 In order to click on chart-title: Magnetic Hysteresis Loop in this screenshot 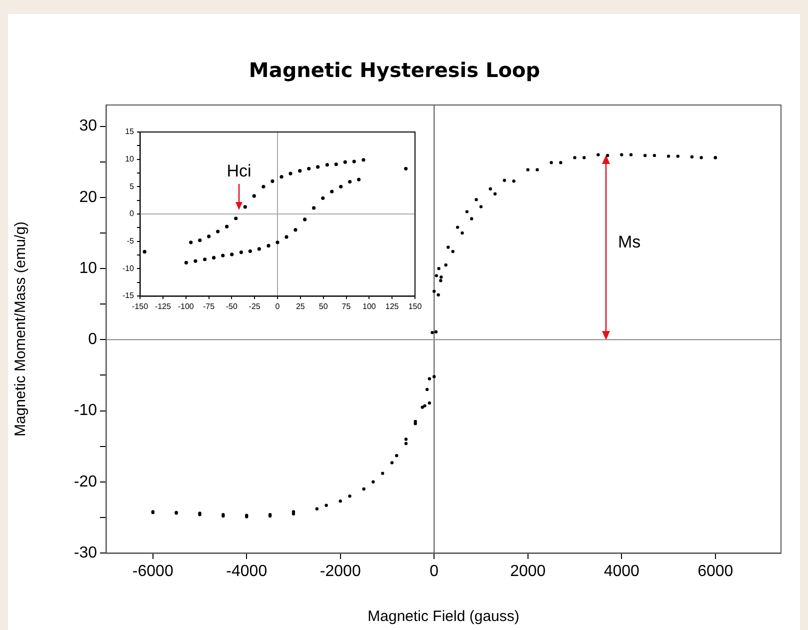, I will do `click(394, 70)`.